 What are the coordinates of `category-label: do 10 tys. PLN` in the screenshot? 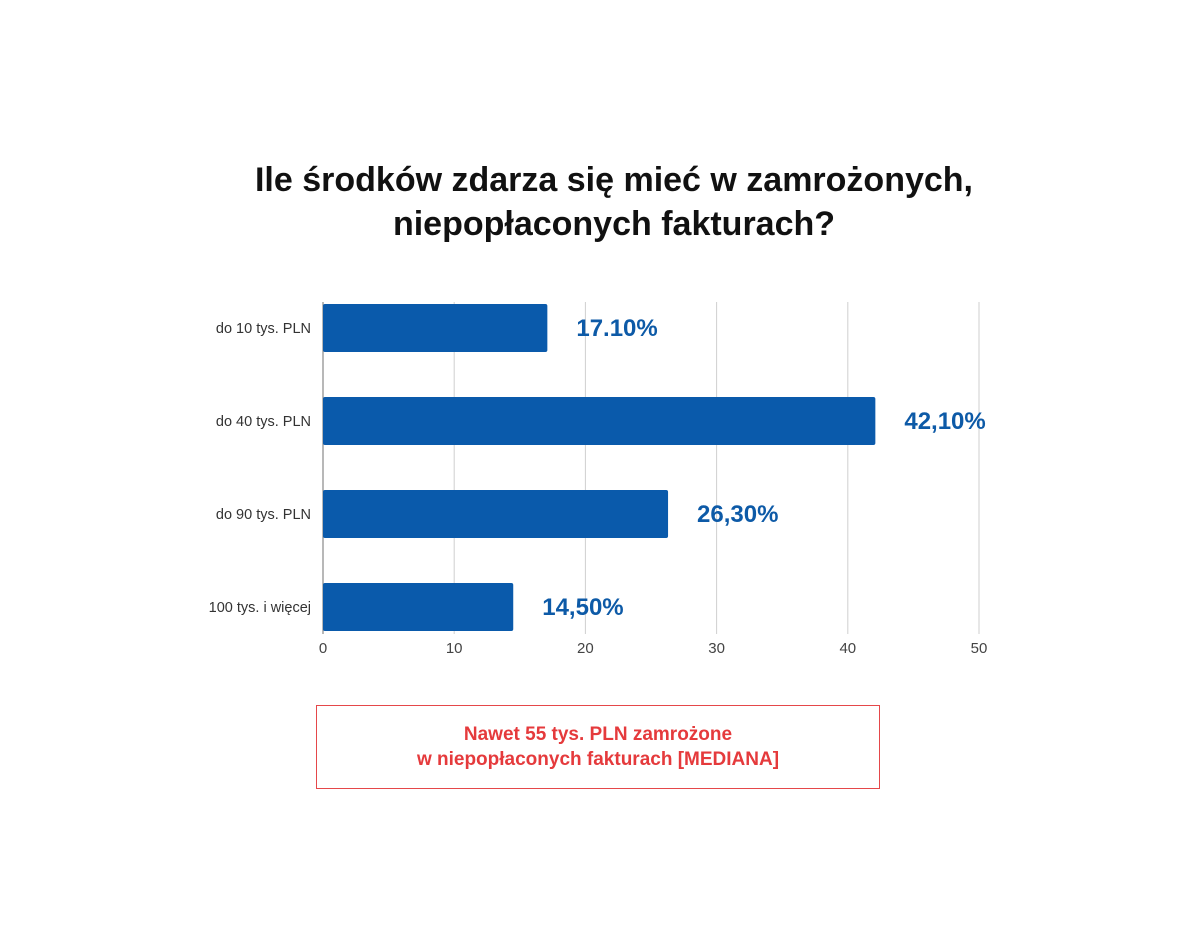 It's located at (263, 329).